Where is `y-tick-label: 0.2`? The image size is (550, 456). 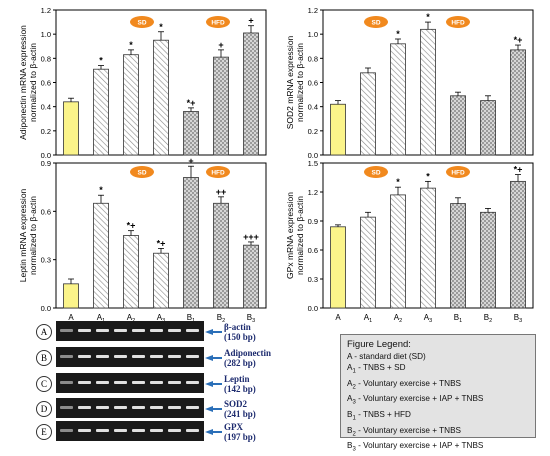
y-tick-label: 0.2 is located at coordinates (313, 131).